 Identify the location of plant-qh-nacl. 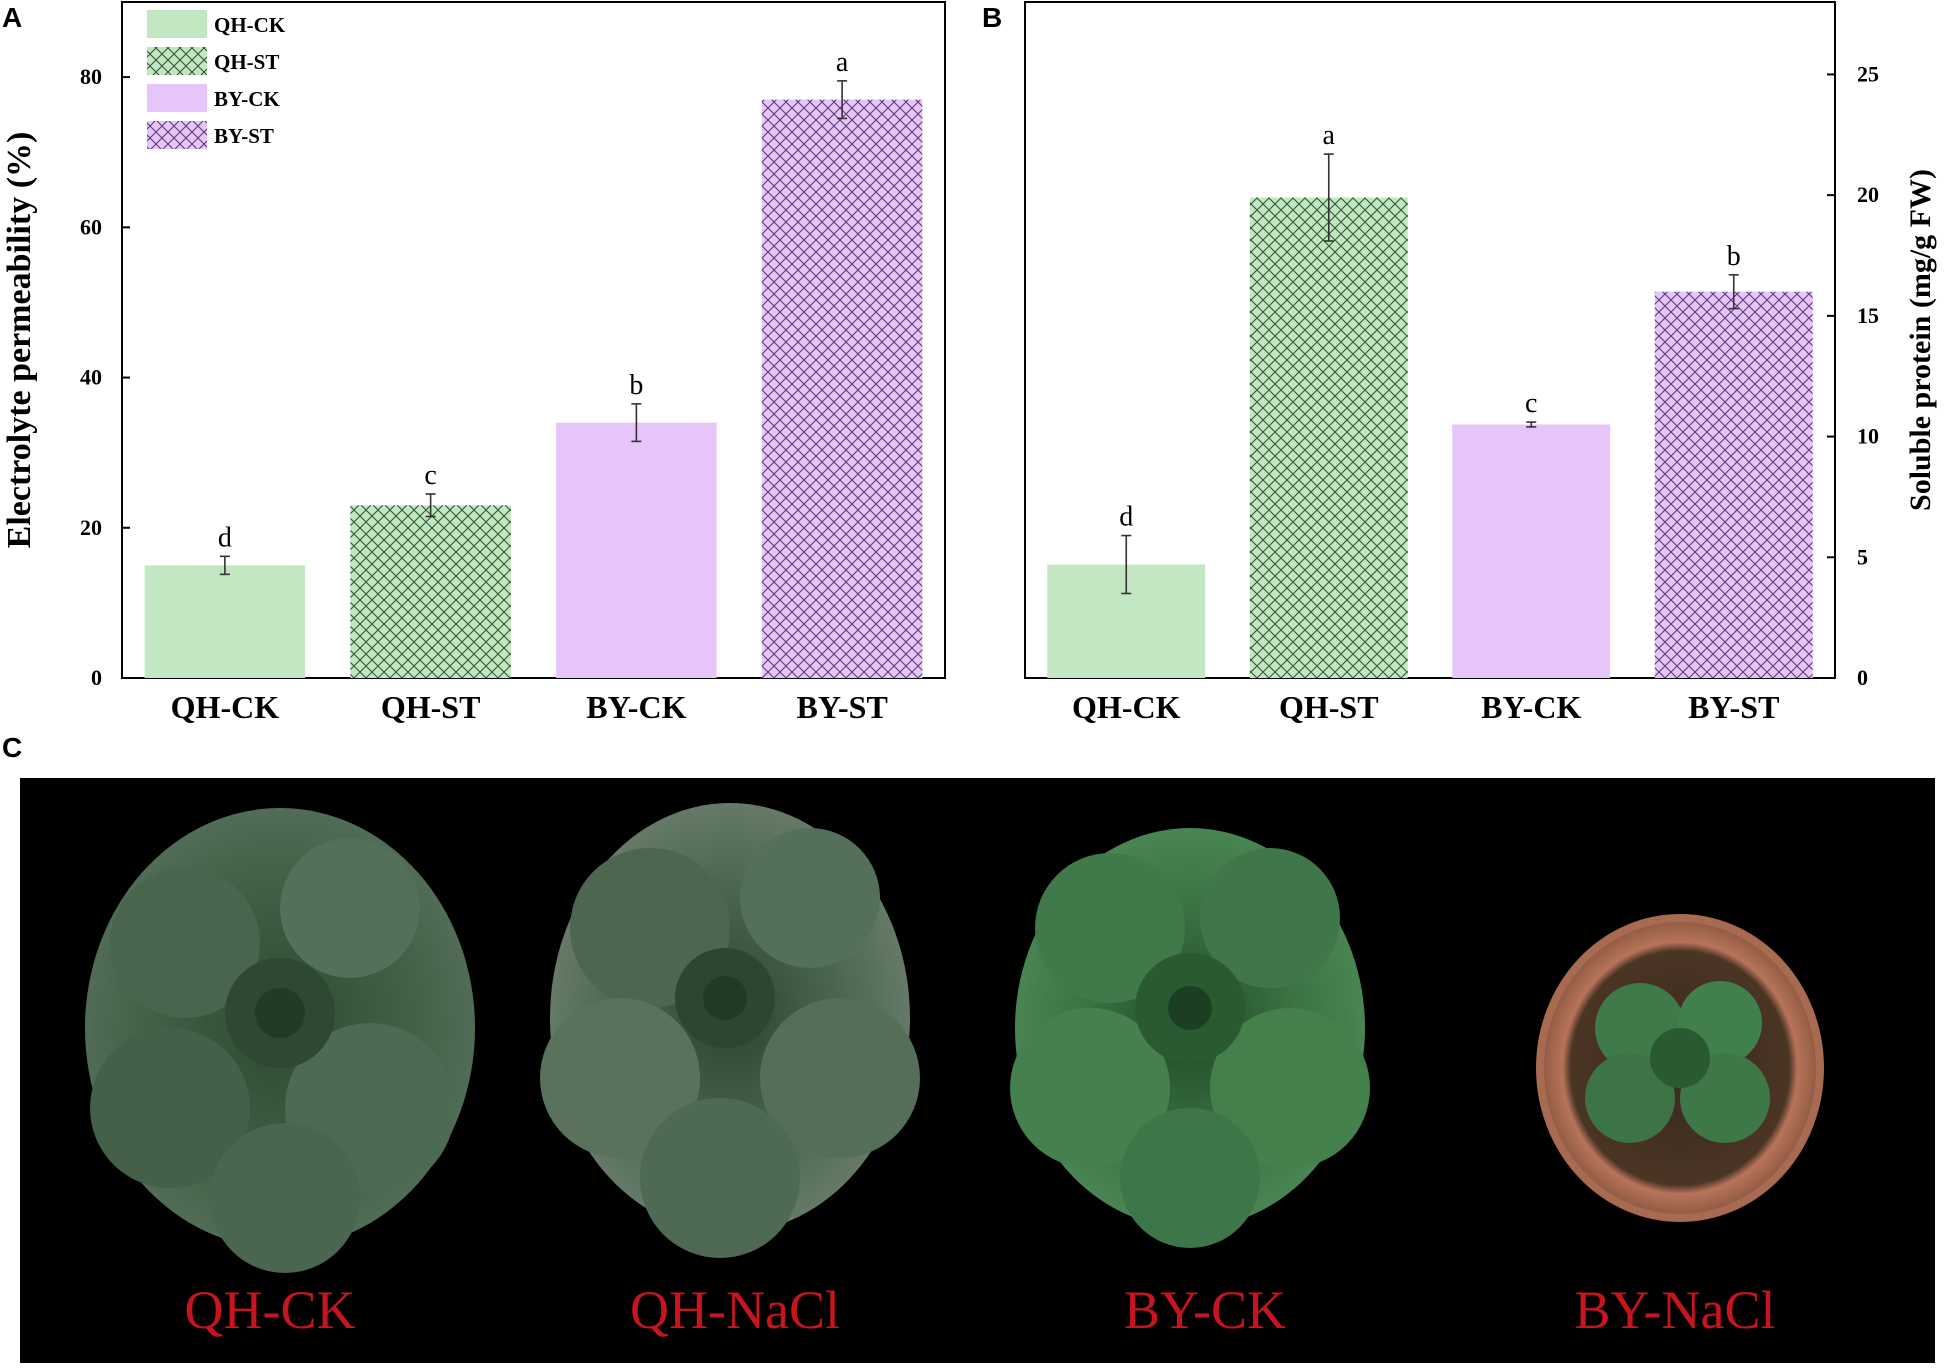
(730, 1030).